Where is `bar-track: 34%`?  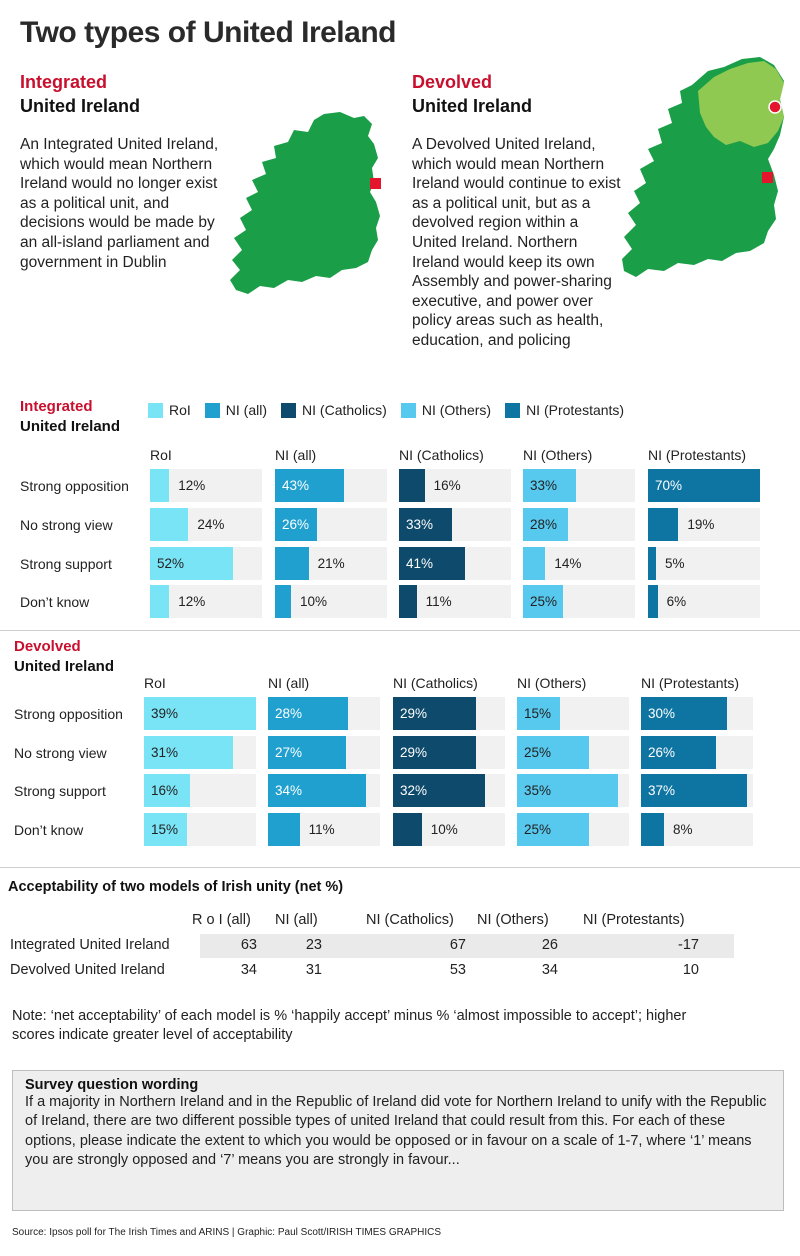 bar-track: 34% is located at coordinates (324, 790).